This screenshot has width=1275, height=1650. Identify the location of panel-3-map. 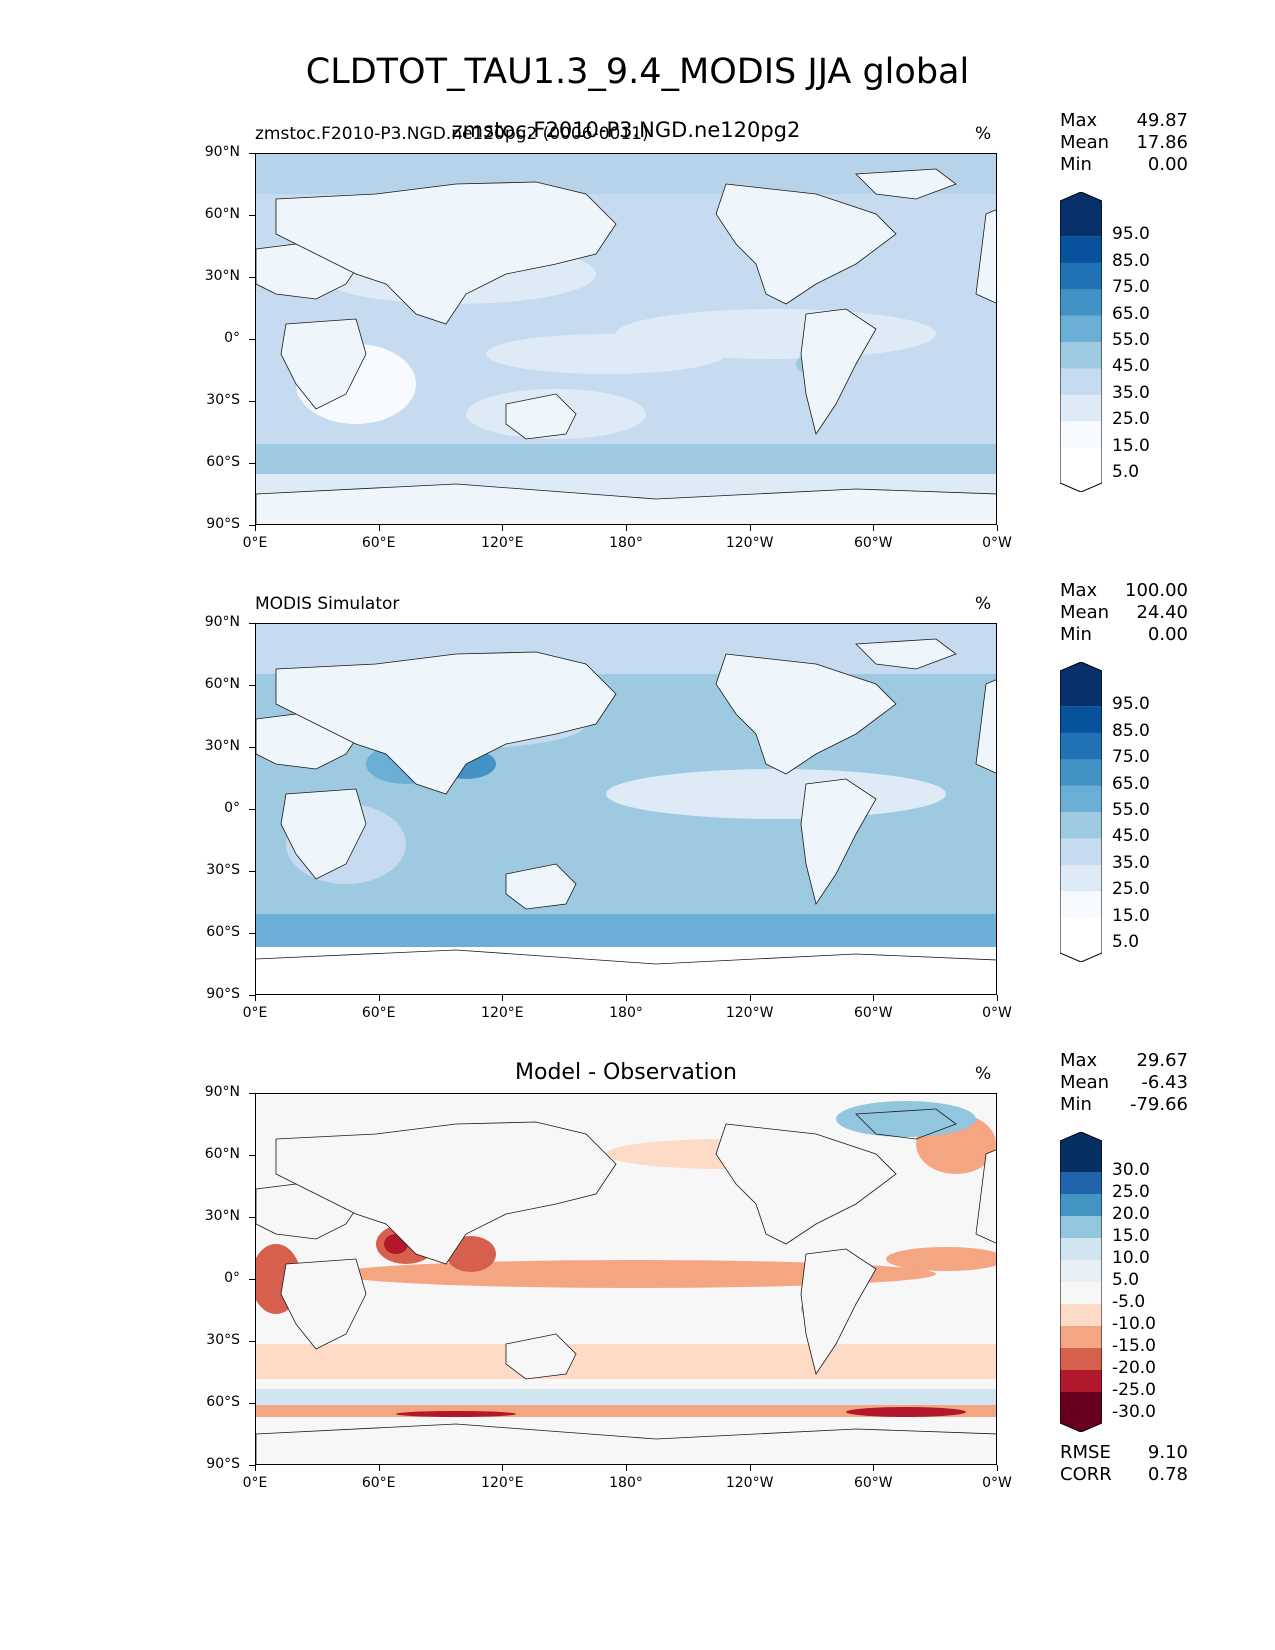
(626, 1279).